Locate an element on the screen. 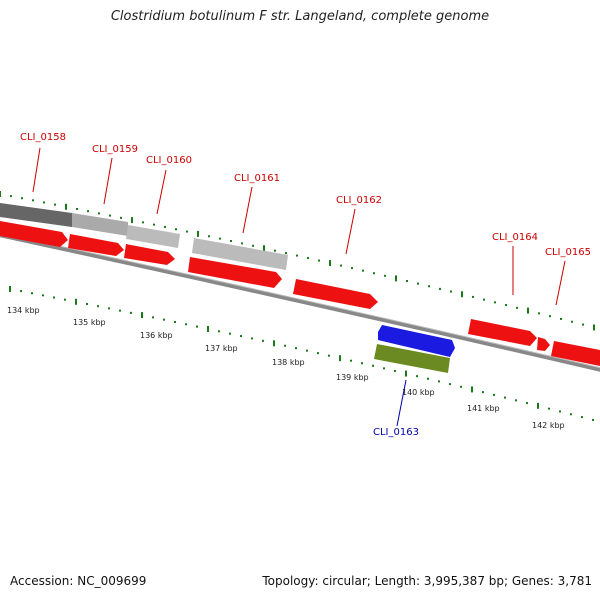  kbp-label: 134 kbp is located at coordinates (23, 310).